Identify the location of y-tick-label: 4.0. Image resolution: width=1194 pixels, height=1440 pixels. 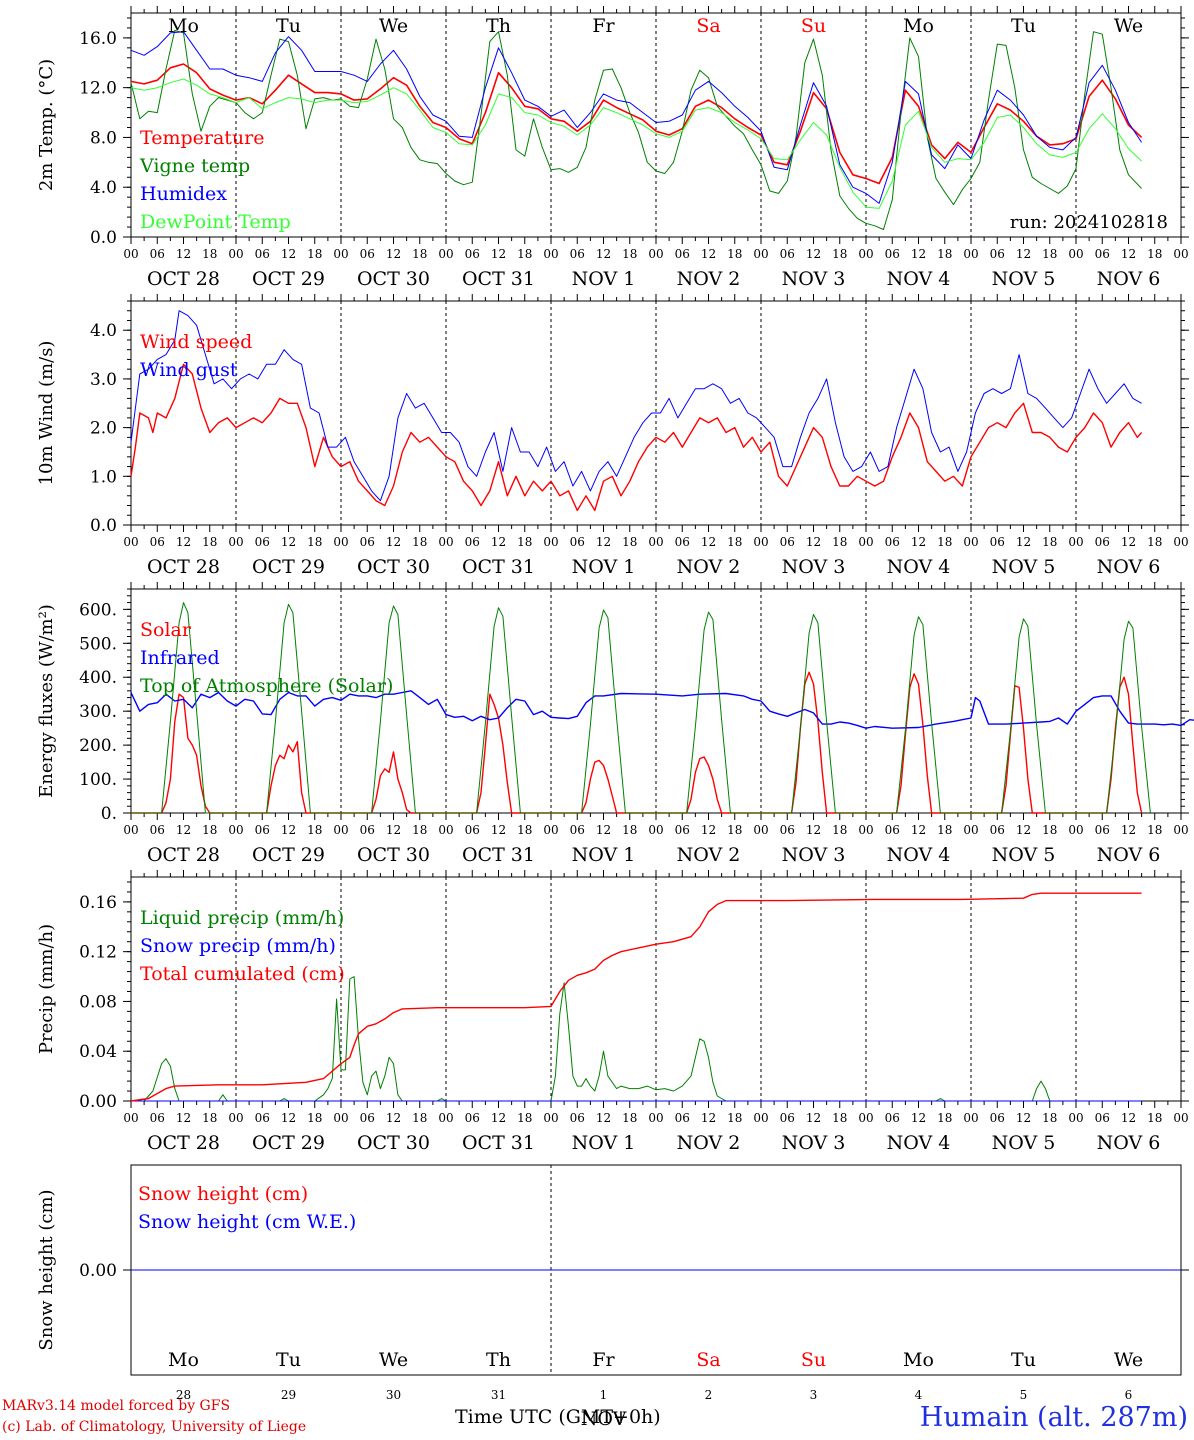
(103, 188).